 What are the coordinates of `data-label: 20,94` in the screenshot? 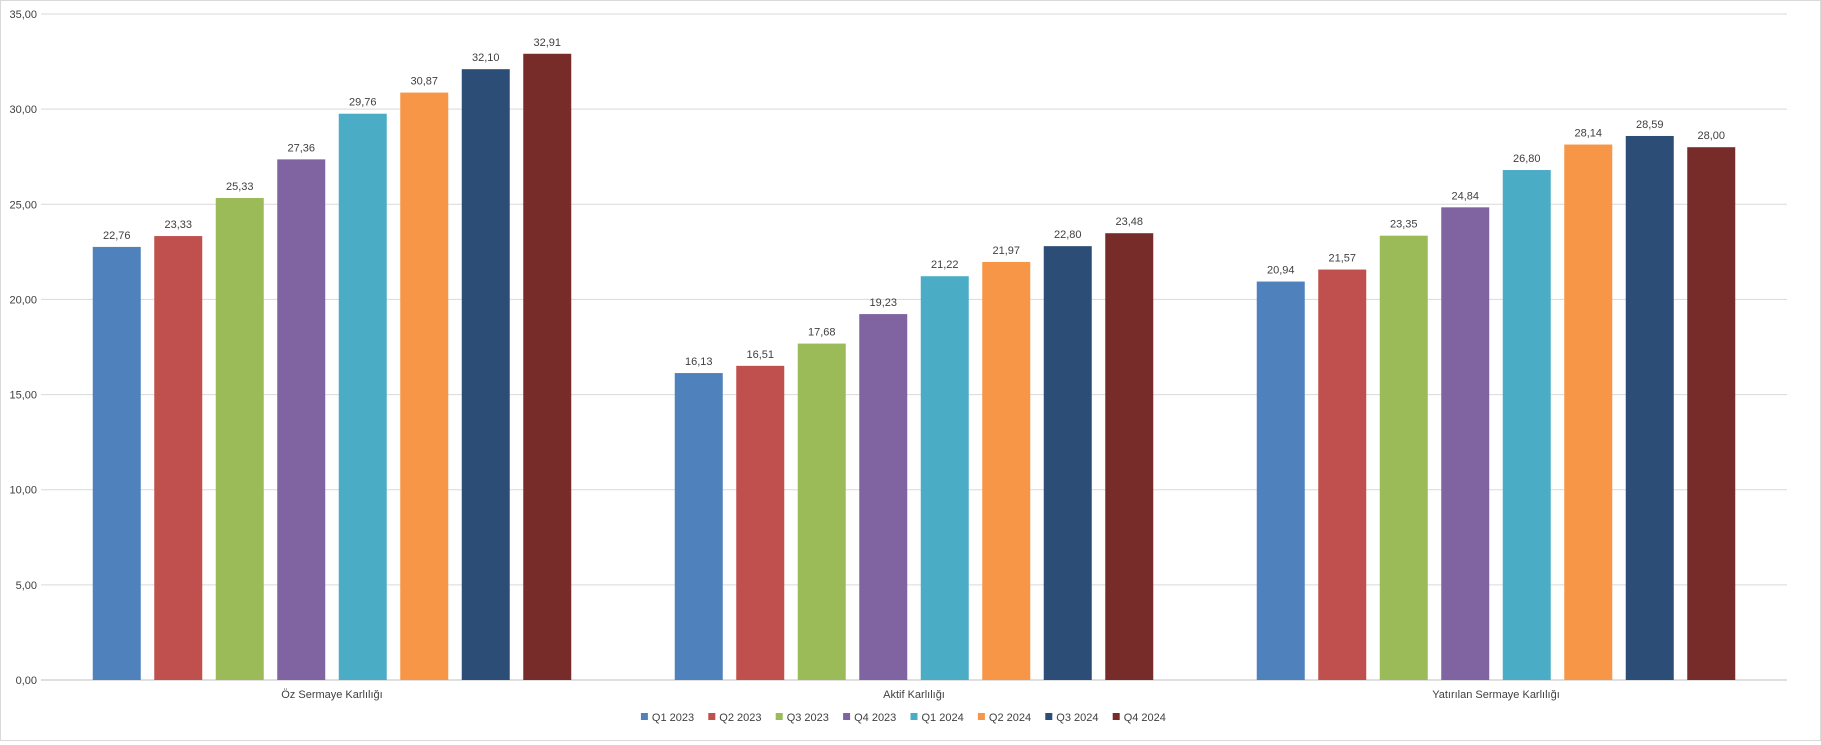 It's located at (1281, 271).